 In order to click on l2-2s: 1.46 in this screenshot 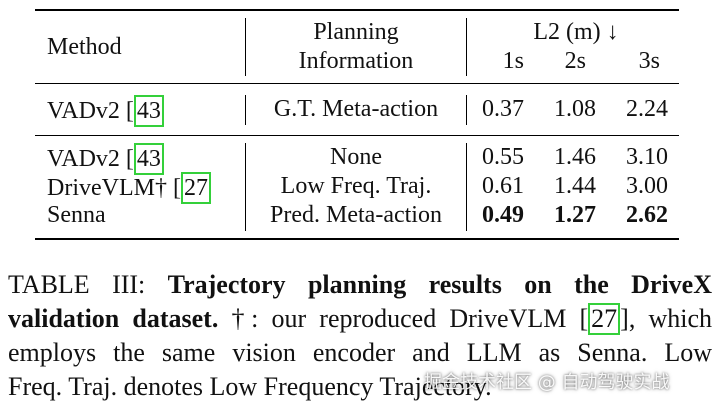, I will do `click(575, 157)`.